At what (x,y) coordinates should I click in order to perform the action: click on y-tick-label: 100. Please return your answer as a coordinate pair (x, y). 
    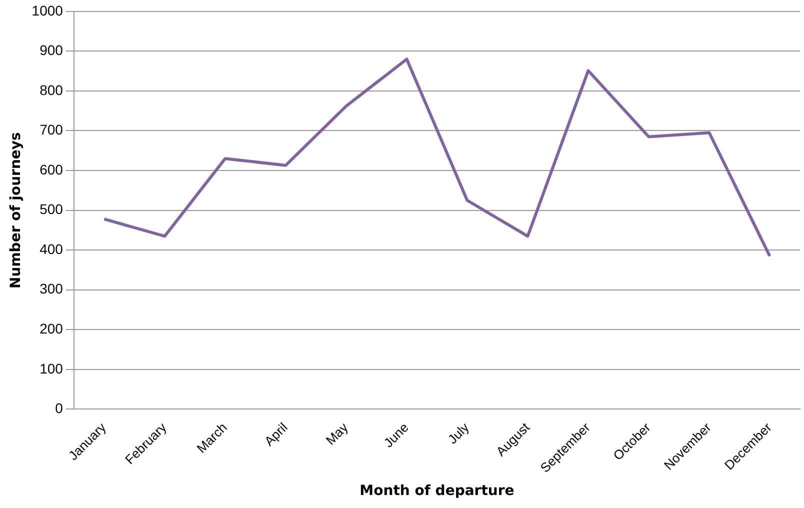
    Looking at the image, I should click on (52, 368).